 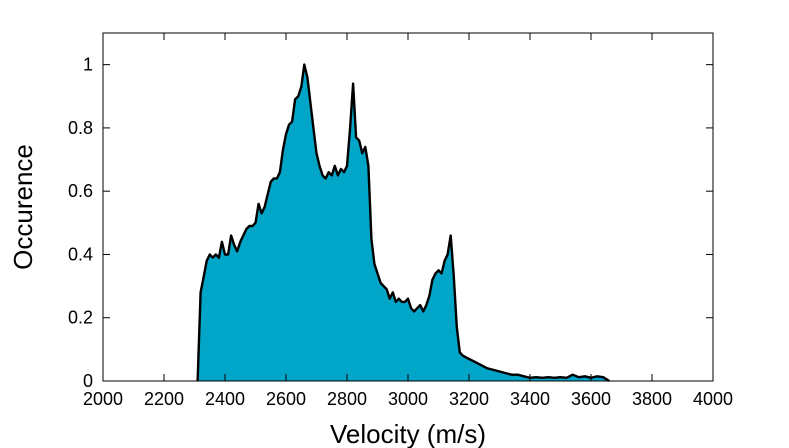 What do you see at coordinates (713, 399) in the screenshot?
I see `x-tick-label: 4000` at bounding box center [713, 399].